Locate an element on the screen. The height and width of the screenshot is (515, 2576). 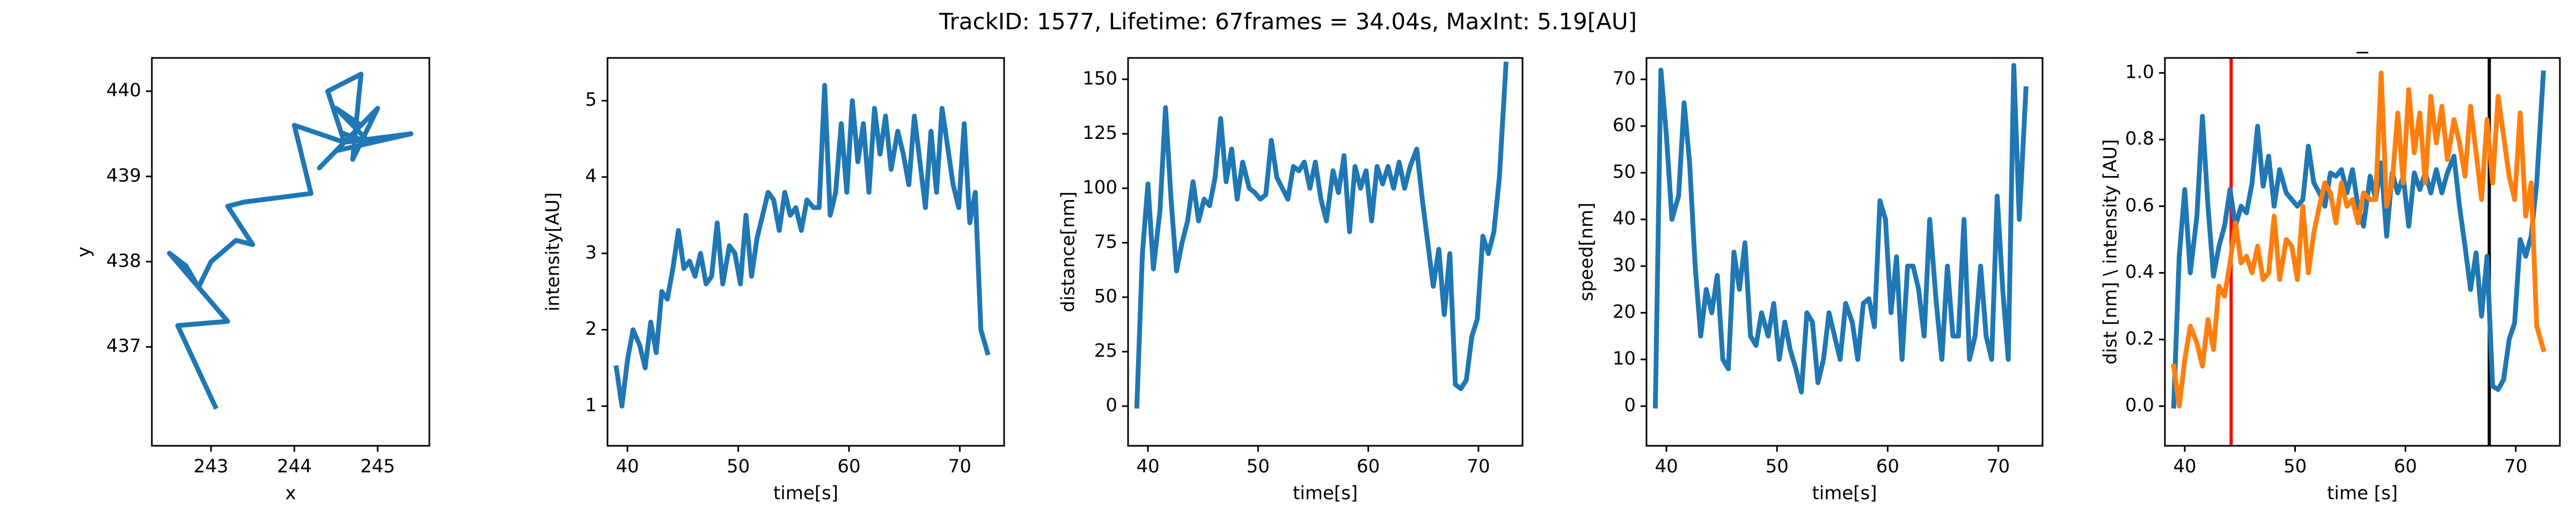
y-tick-label: 20 is located at coordinates (1624, 312).